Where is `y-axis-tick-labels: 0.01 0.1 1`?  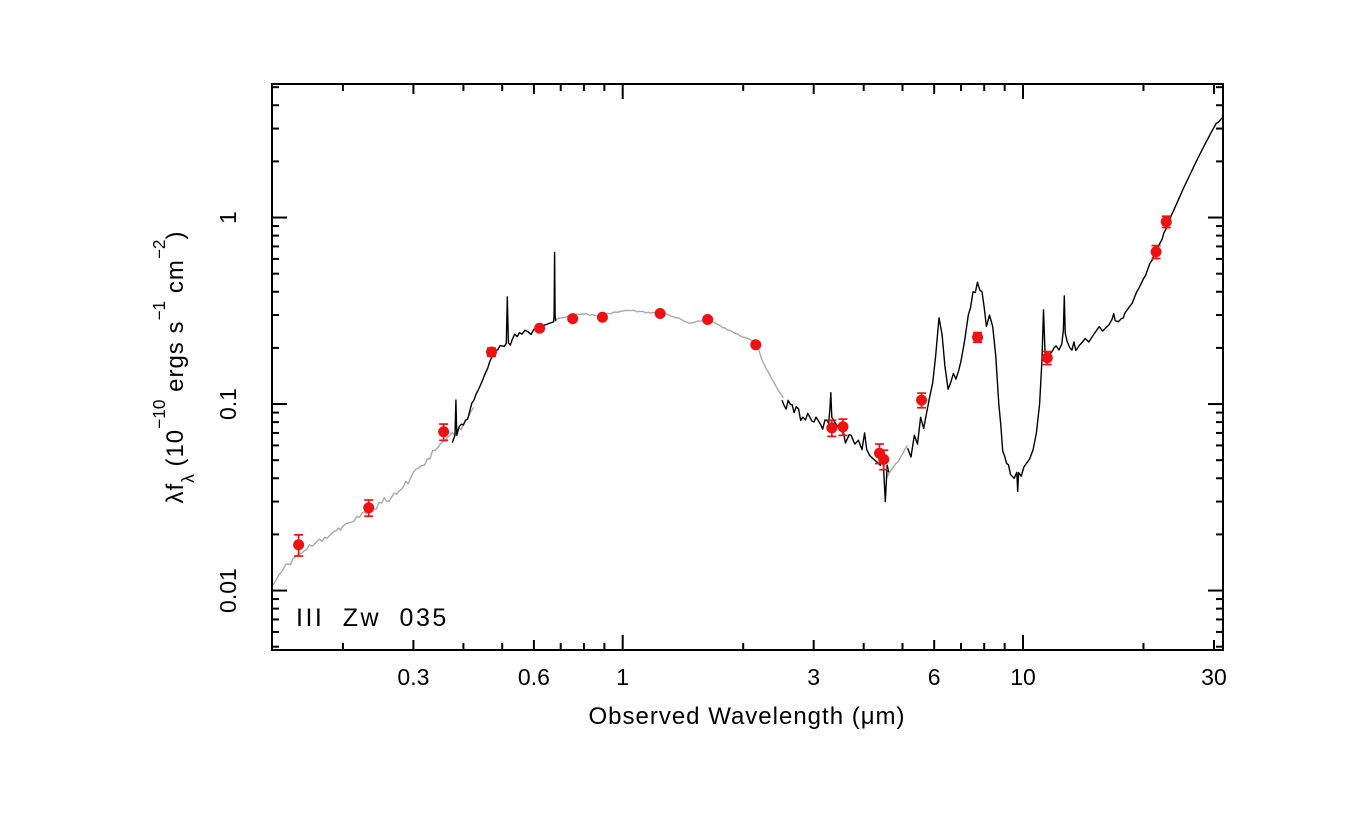 y-axis-tick-labels: 0.01 0.1 1 is located at coordinates (228, 412).